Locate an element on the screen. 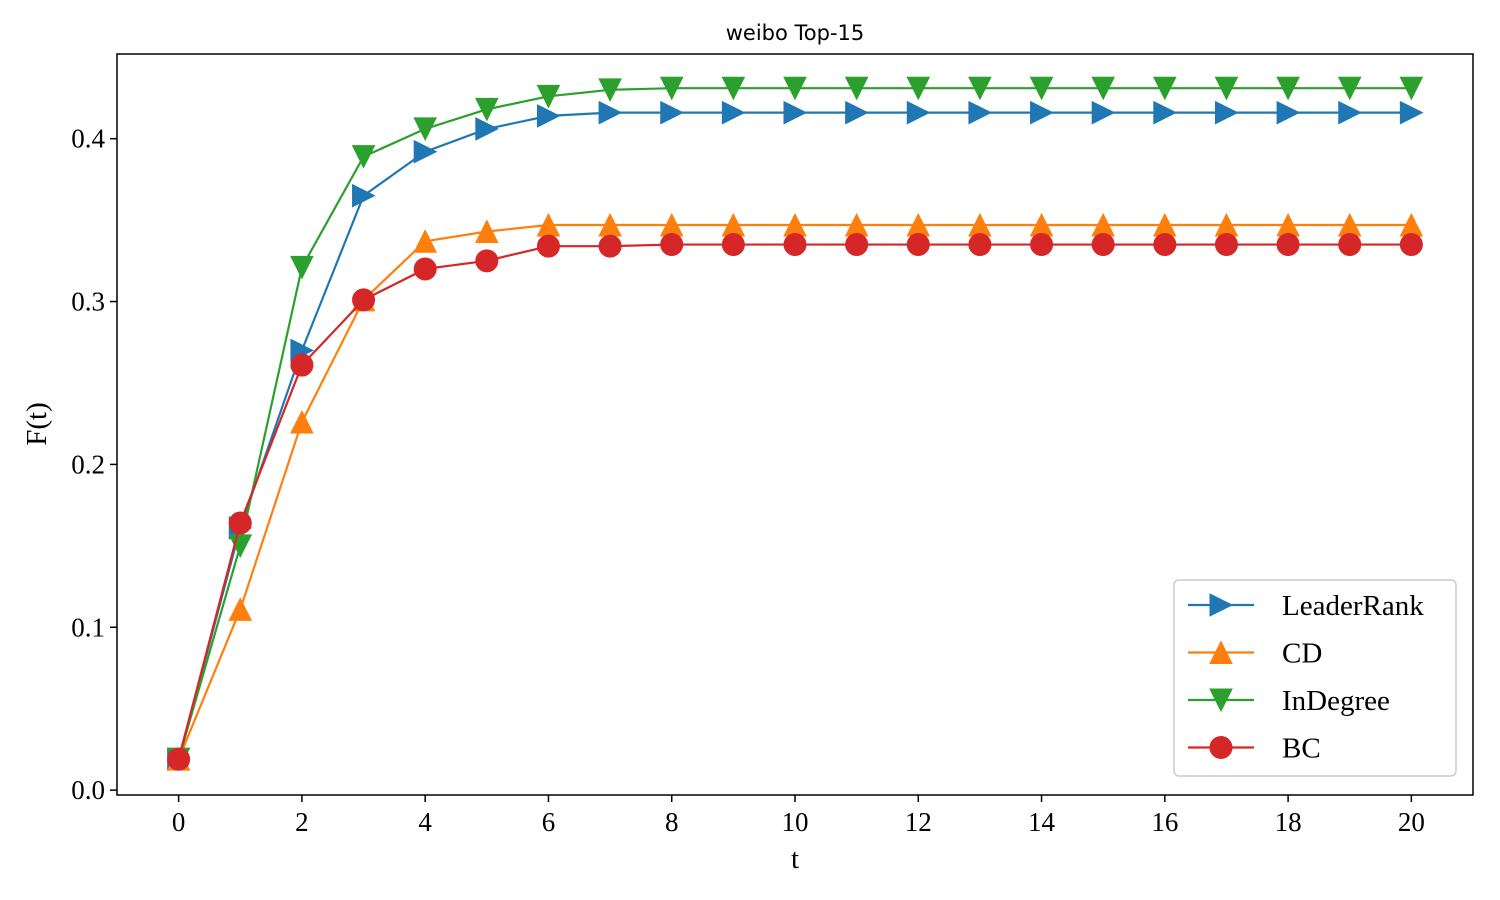  y-tick-label: 0.0 is located at coordinates (88, 790).